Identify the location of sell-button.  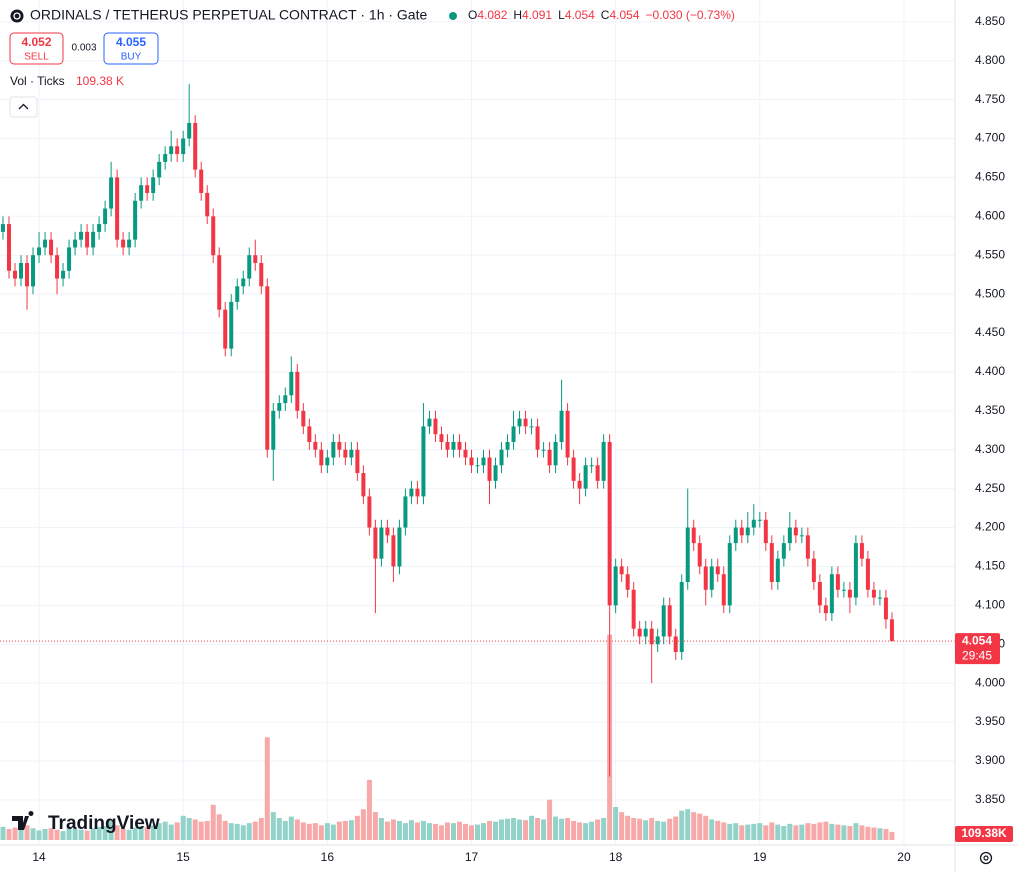
(36, 48).